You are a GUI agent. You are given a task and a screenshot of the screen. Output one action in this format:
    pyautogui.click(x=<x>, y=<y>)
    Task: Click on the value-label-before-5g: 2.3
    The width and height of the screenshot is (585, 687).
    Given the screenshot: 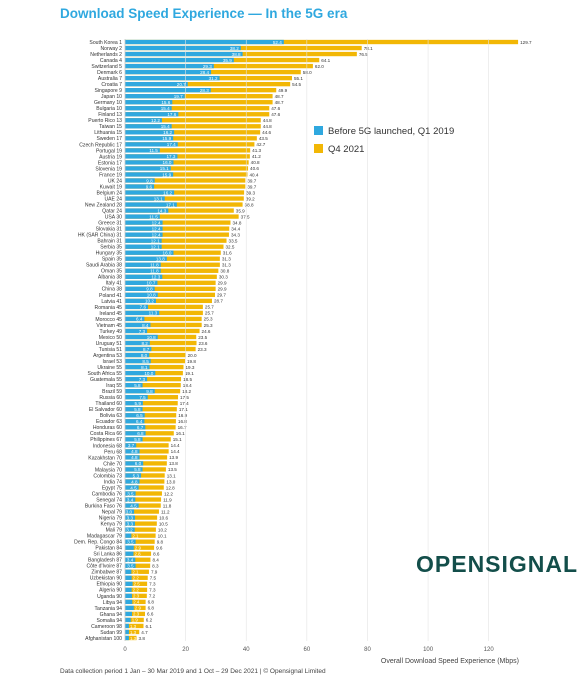 What is the action you would take?
    pyautogui.click(x=136, y=596)
    